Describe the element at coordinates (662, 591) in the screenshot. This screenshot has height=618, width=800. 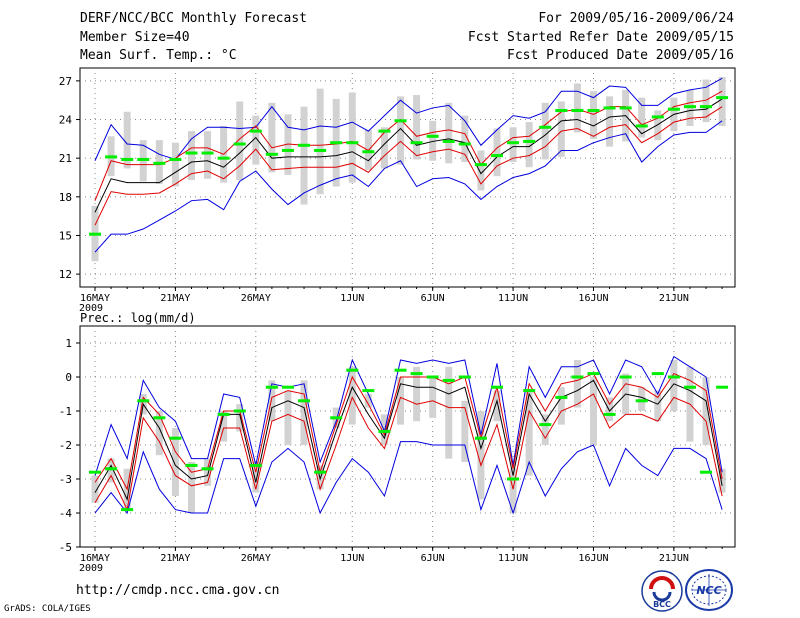
I see `bcc-logo: BCC` at that location.